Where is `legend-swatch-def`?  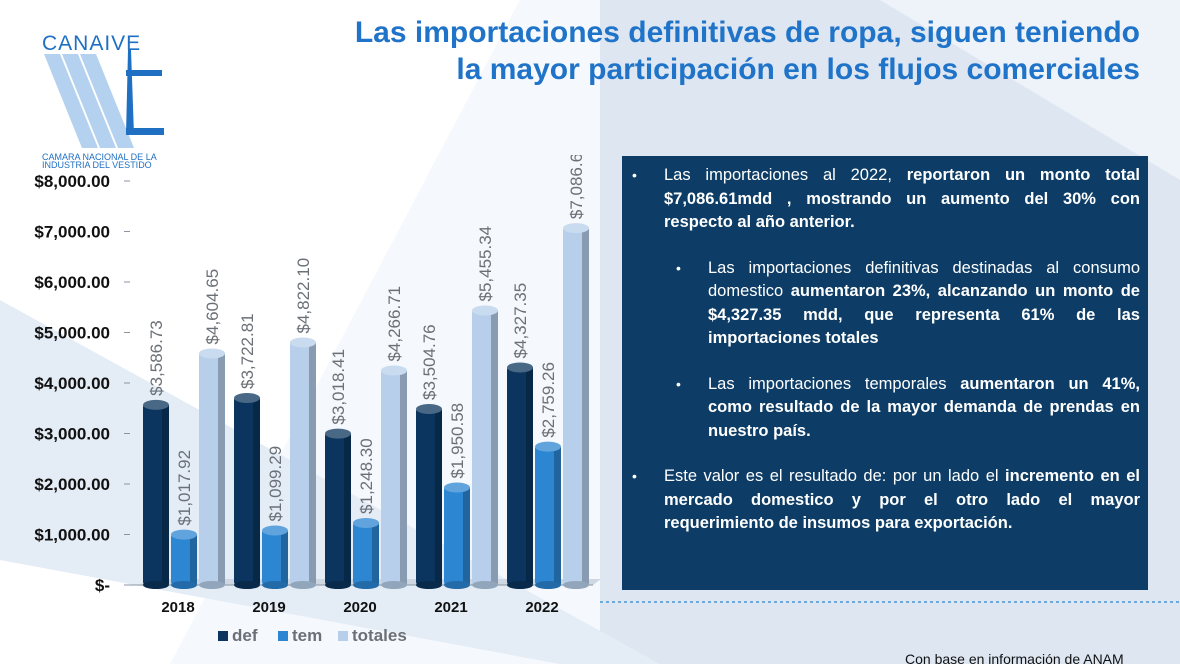 legend-swatch-def is located at coordinates (223, 636).